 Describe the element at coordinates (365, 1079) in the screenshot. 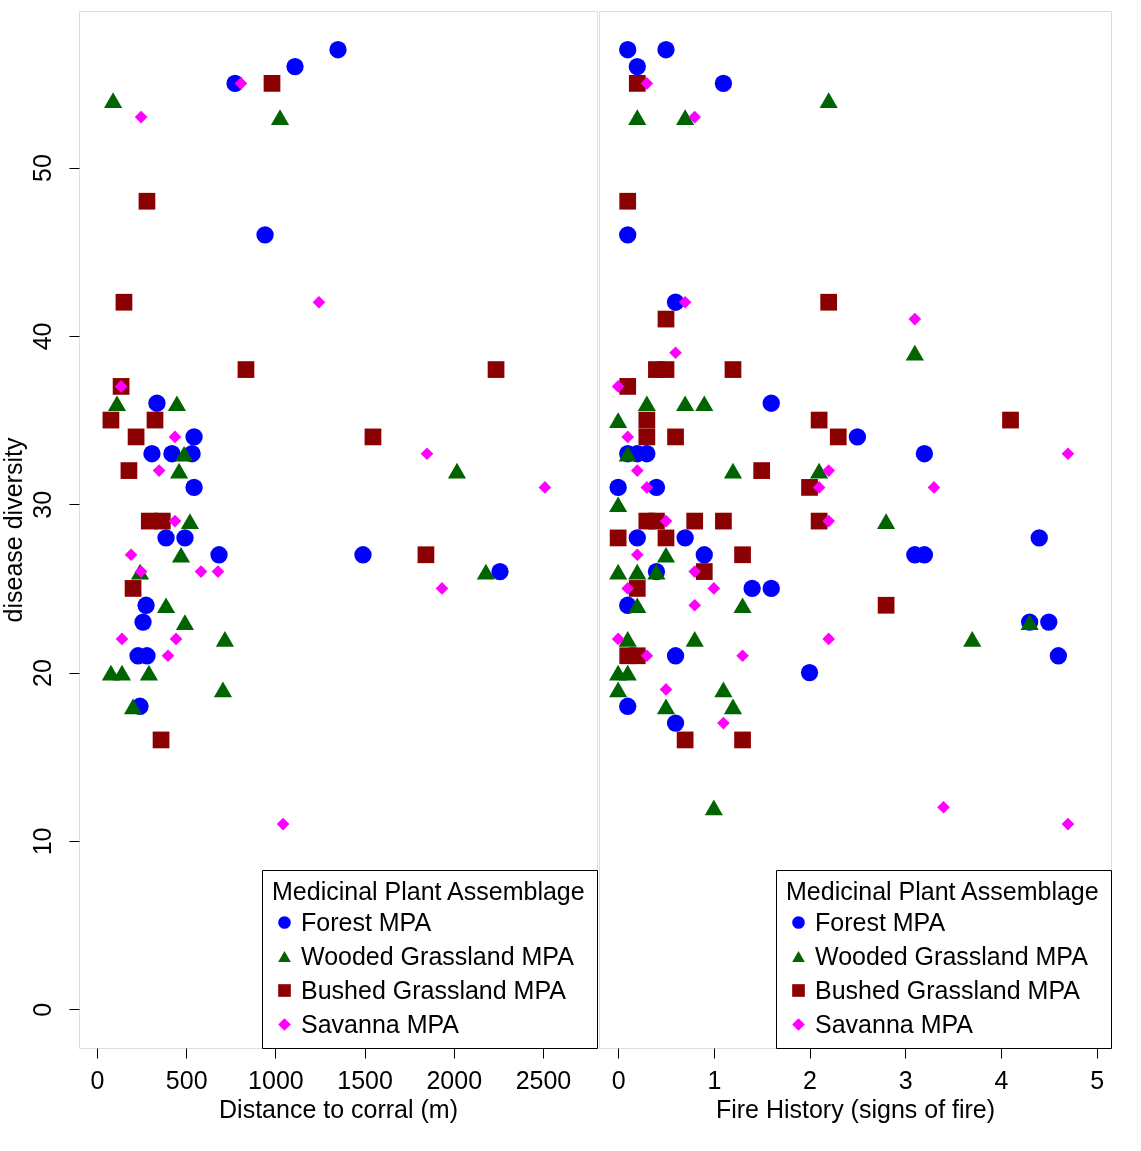

I see `x-tick-label: 1500` at that location.